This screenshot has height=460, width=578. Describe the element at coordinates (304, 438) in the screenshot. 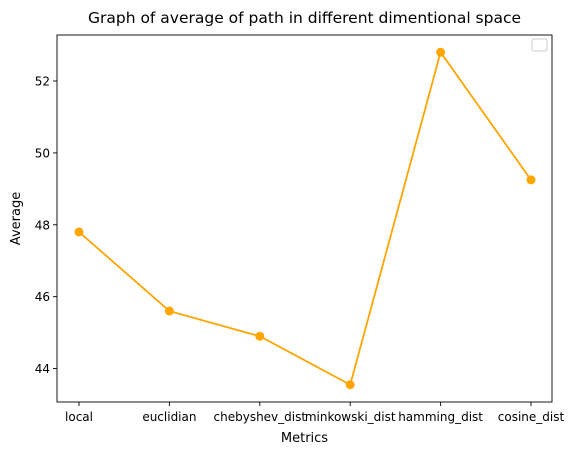

I see `x-axis-label: Metrics` at that location.